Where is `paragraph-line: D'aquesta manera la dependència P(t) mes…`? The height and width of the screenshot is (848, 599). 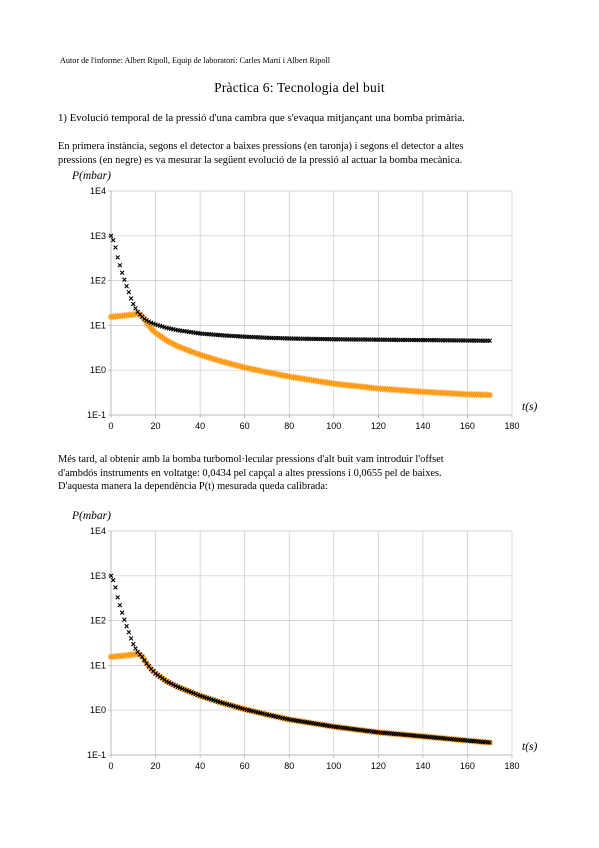
paragraph-line: D'aquesta manera la dependència P(t) mes… is located at coordinates (193, 486).